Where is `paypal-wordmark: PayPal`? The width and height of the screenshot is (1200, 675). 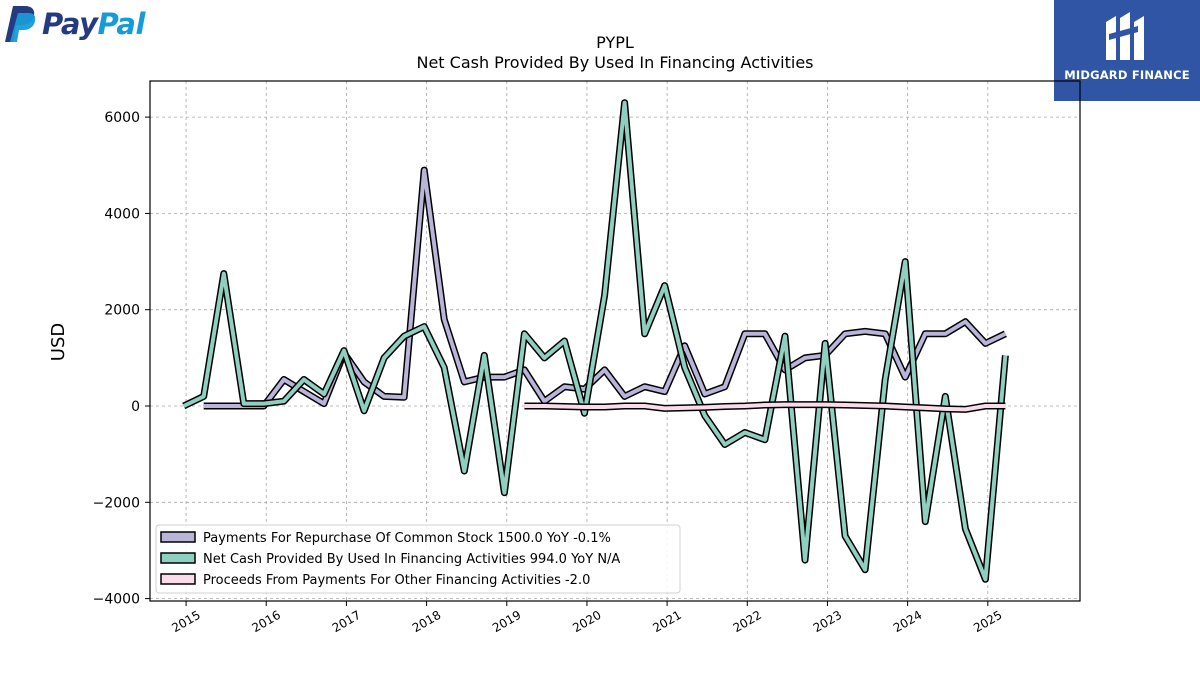 paypal-wordmark: PayPal is located at coordinates (93, 23).